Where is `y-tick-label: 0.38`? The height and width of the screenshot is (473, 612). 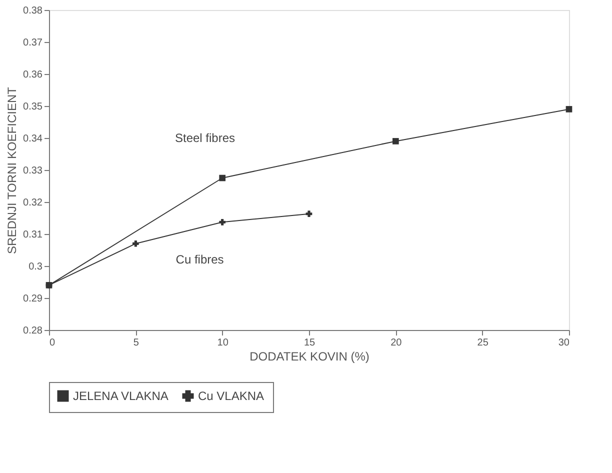
y-tick-label: 0.38 is located at coordinates (33, 11).